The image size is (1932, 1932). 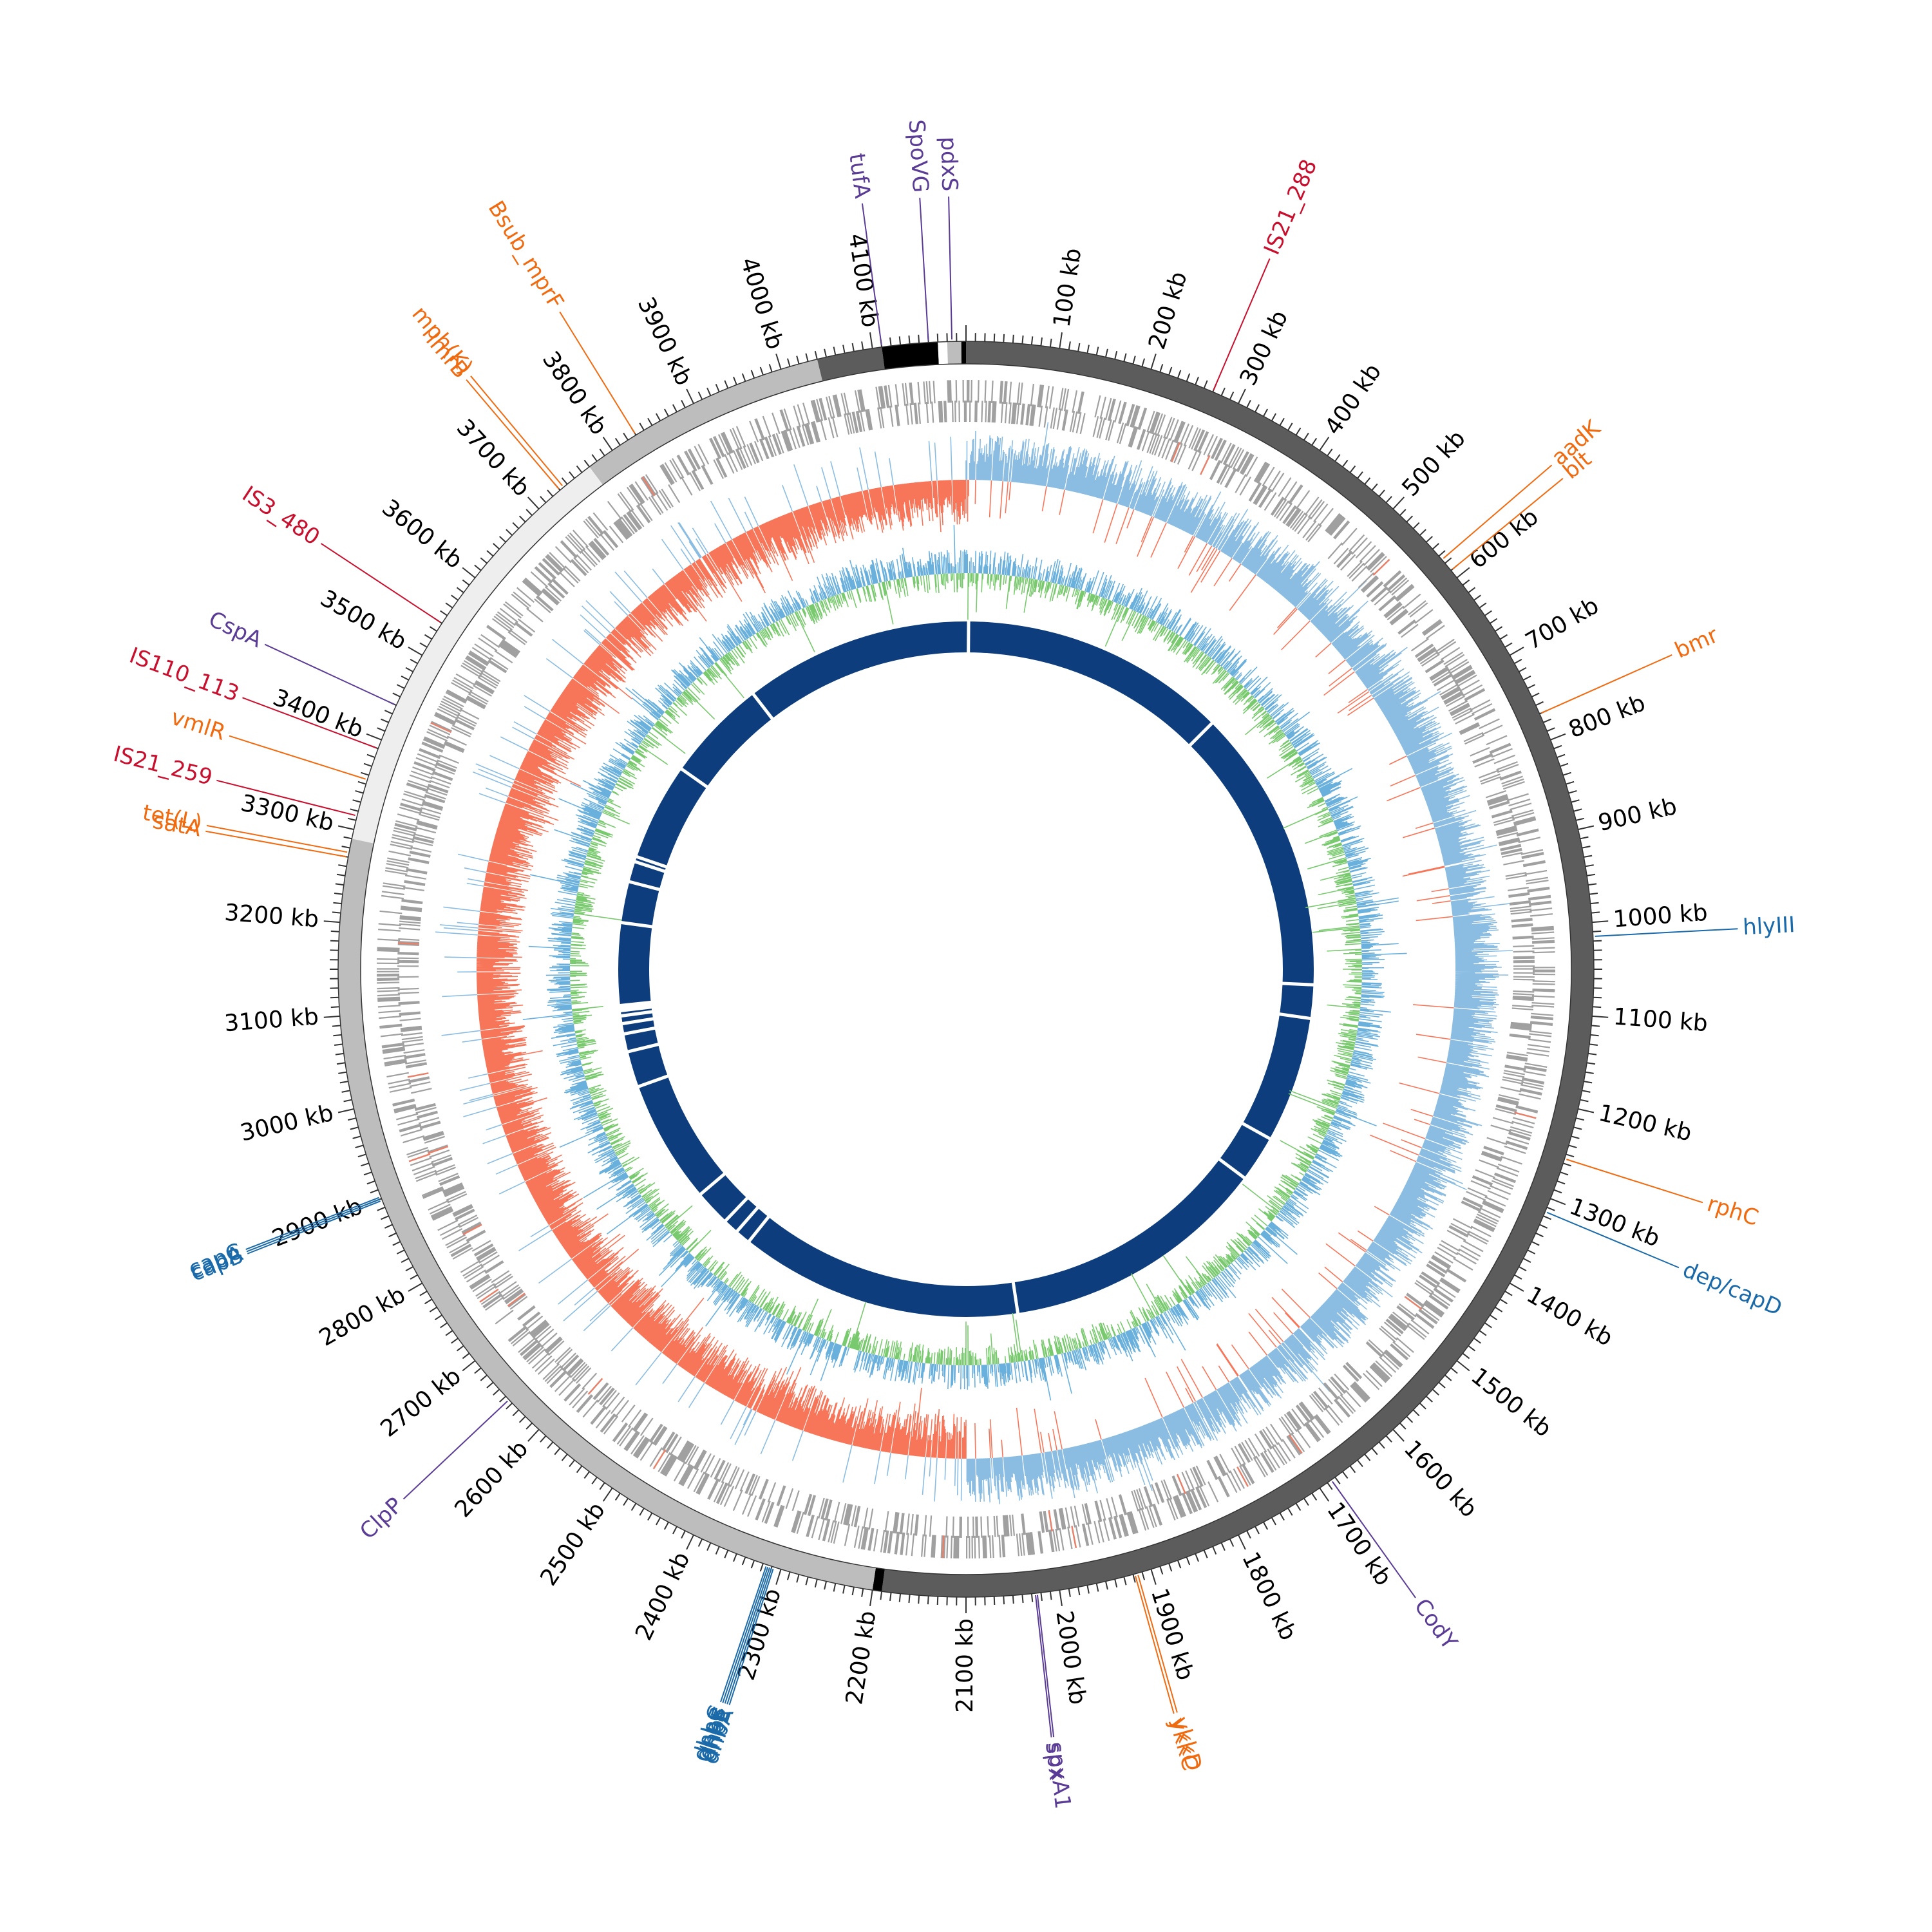 What do you see at coordinates (1440, 1479) in the screenshot?
I see `tick-label-1600: 1600 kb` at bounding box center [1440, 1479].